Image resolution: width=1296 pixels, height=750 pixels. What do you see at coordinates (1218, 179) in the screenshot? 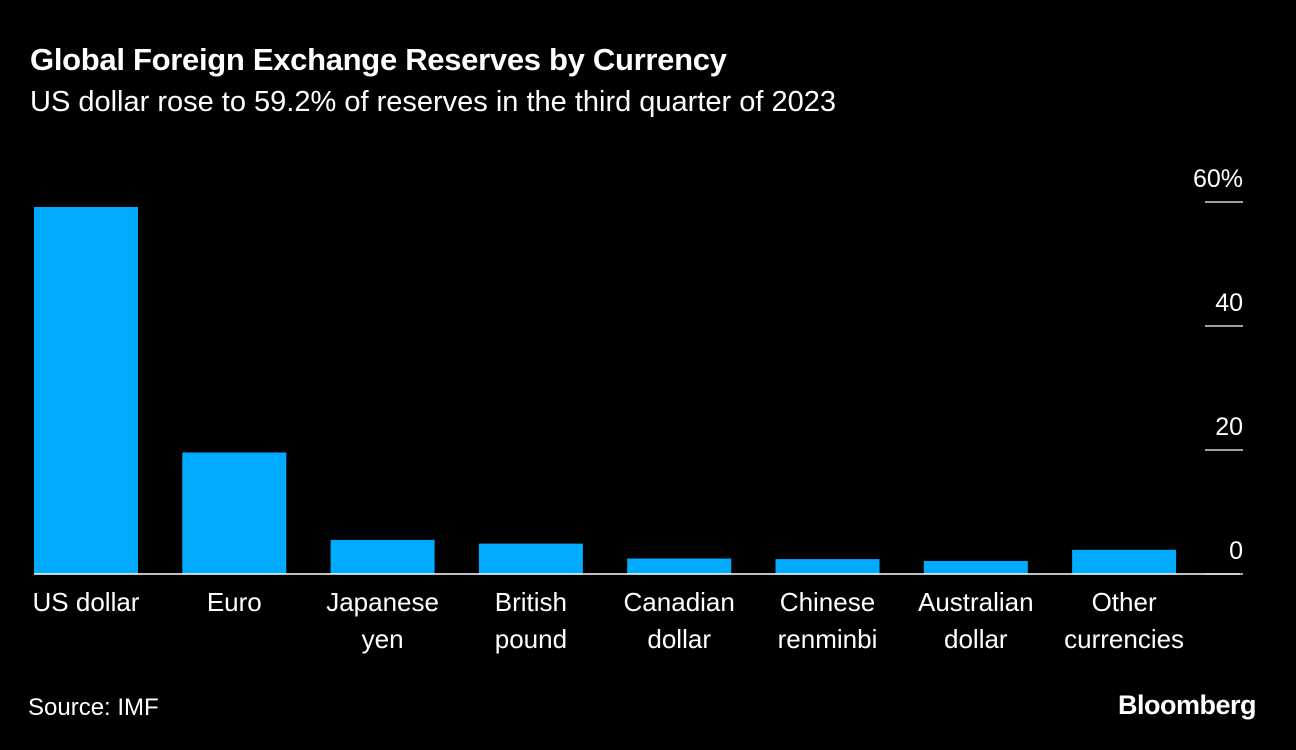
I see `y-tick-label: 60%` at bounding box center [1218, 179].